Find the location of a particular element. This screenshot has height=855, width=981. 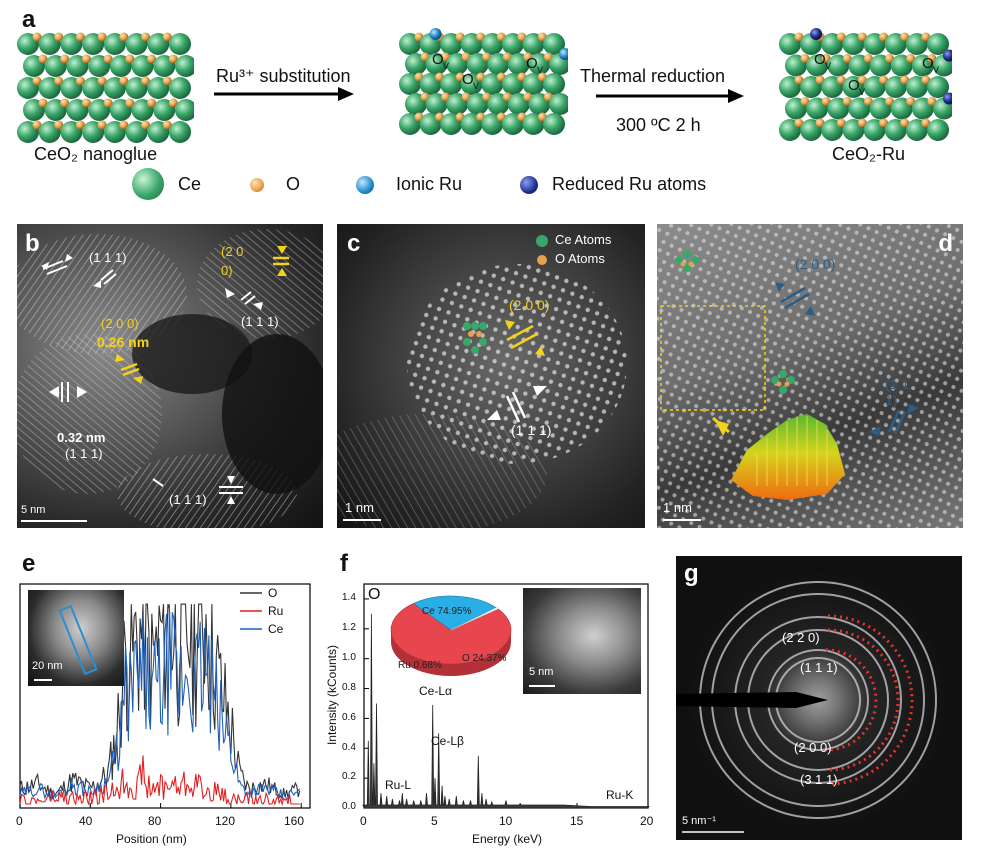

f-xtick-3: 15 is located at coordinates (577, 821).